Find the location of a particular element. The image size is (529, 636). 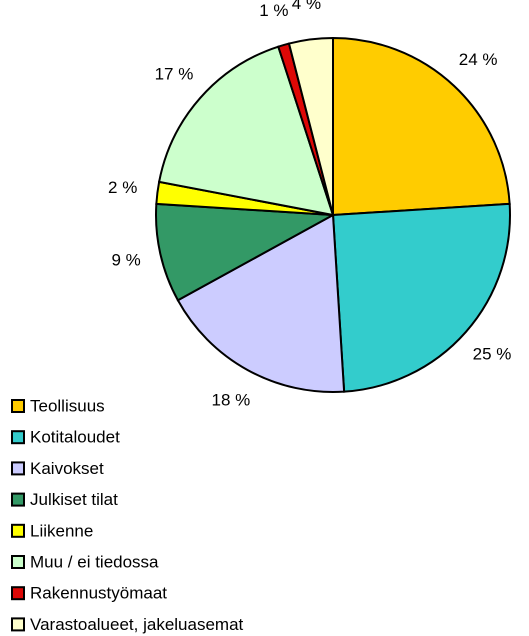

legend-label: Liikenne is located at coordinates (61, 530).